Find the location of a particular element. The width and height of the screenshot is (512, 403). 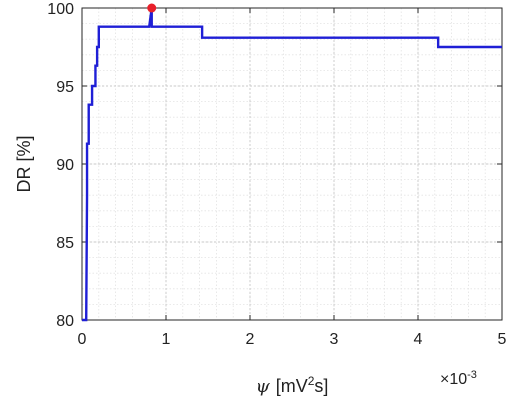

x-tick-label: 1 is located at coordinates (166, 339).